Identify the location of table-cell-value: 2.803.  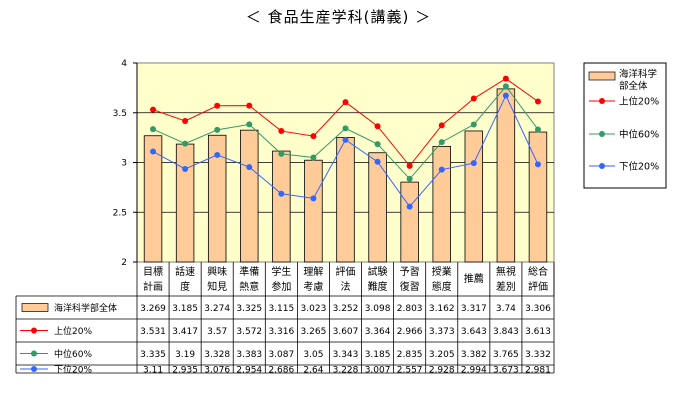
(410, 309).